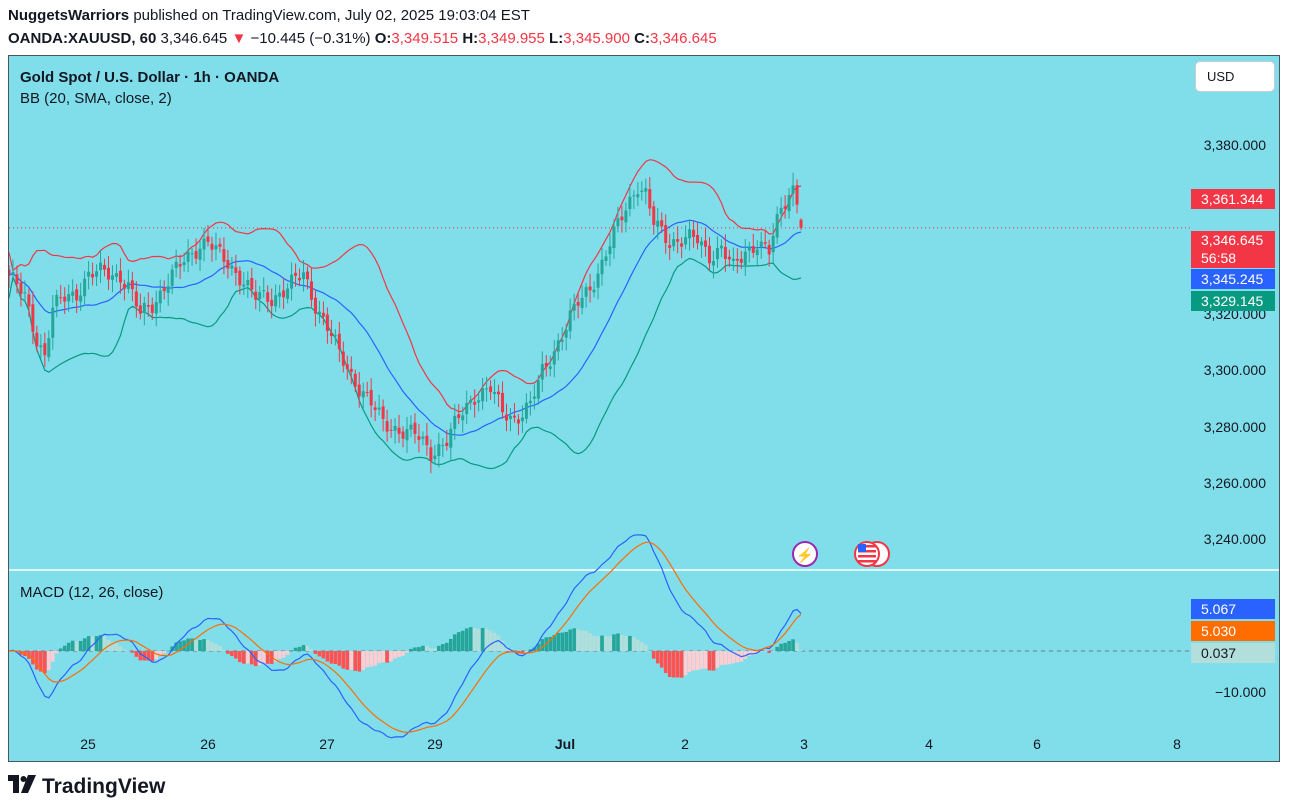 The image size is (1289, 809). What do you see at coordinates (1234, 145) in the screenshot?
I see `y-tick-label: 3,380.000` at bounding box center [1234, 145].